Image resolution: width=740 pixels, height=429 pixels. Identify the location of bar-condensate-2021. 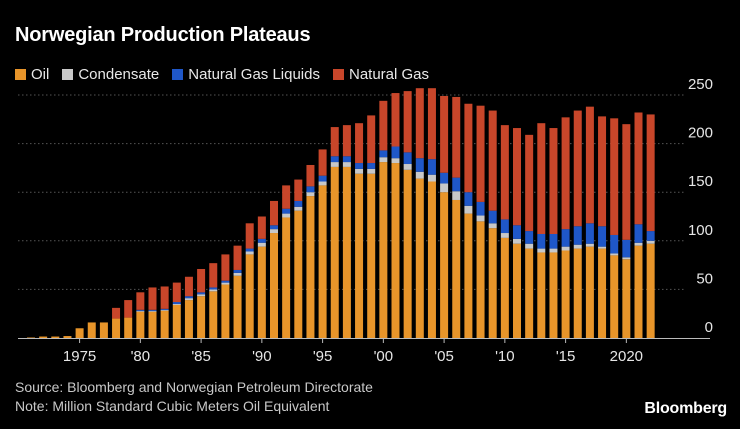
(638, 244).